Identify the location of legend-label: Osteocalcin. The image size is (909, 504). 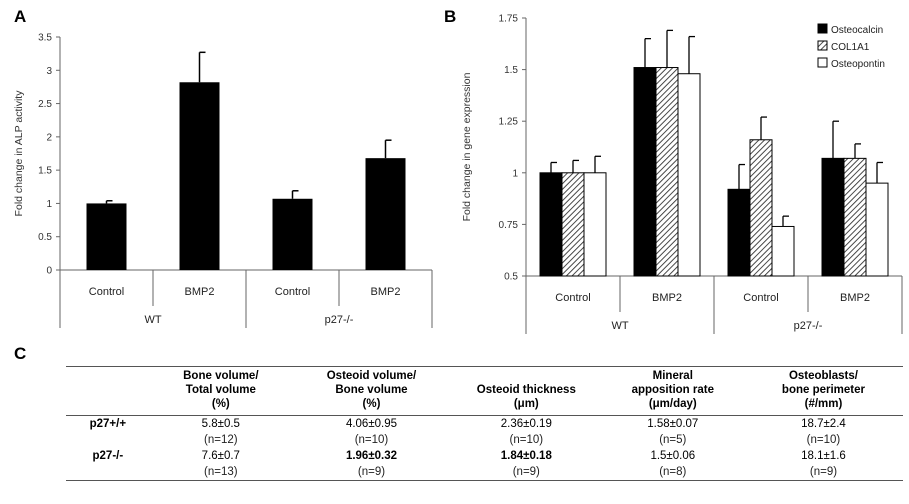
(857, 30).